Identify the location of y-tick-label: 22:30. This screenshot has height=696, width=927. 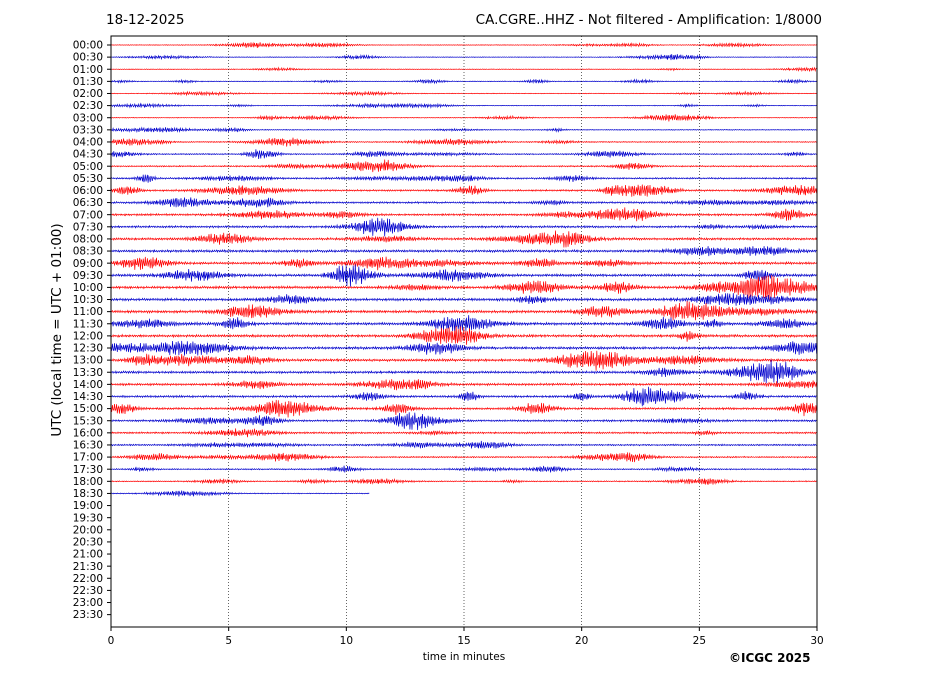
(88, 591).